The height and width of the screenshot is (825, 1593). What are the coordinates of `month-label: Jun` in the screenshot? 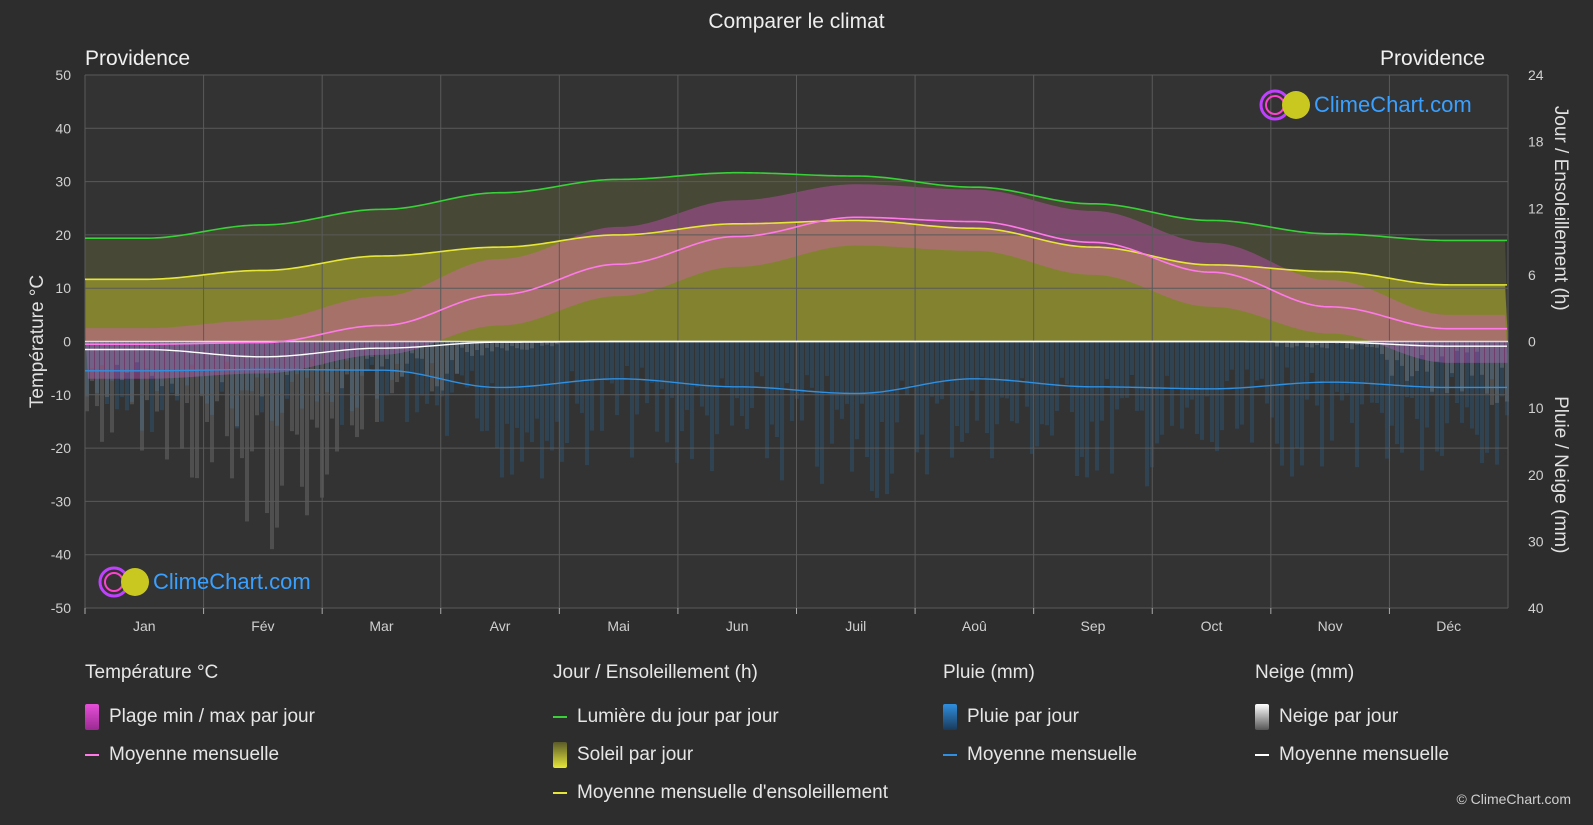 It's located at (737, 626).